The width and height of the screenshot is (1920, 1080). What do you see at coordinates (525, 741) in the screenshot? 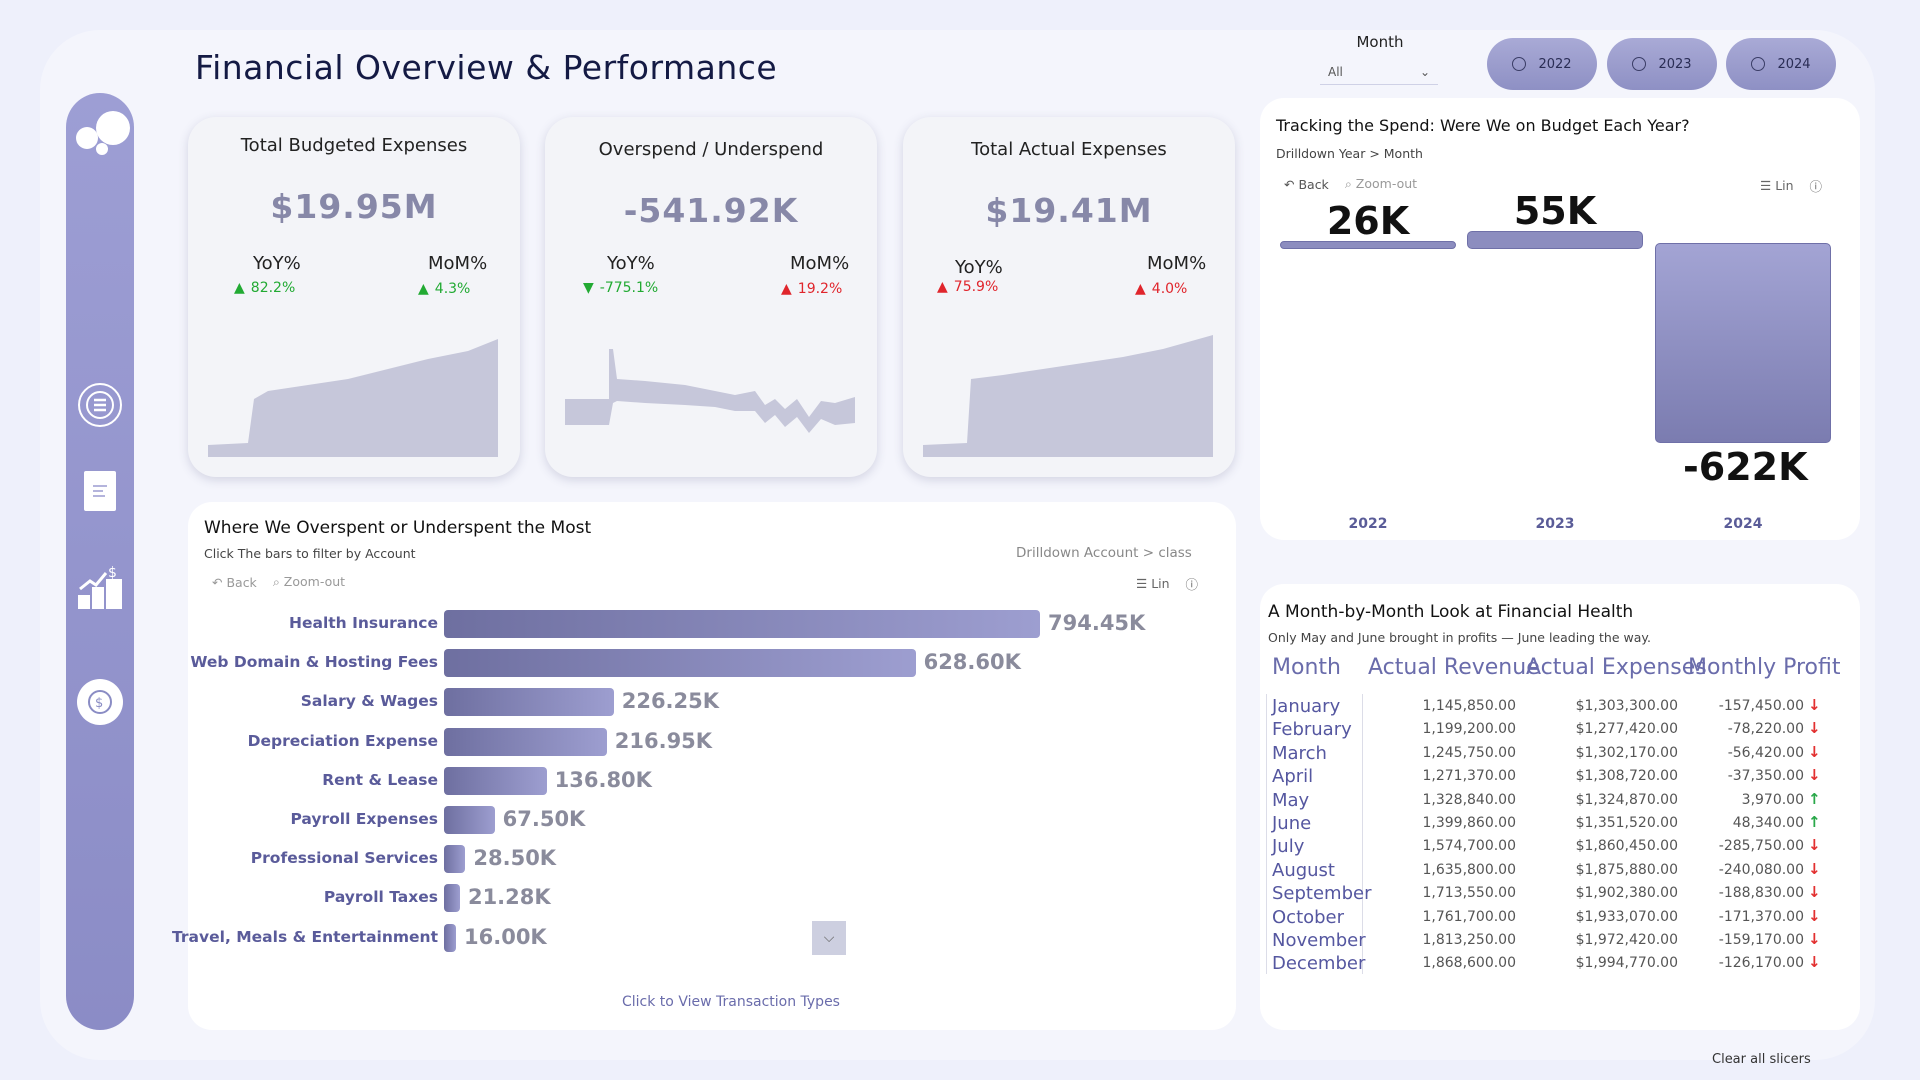
I see `bar-depreciation-expense` at bounding box center [525, 741].